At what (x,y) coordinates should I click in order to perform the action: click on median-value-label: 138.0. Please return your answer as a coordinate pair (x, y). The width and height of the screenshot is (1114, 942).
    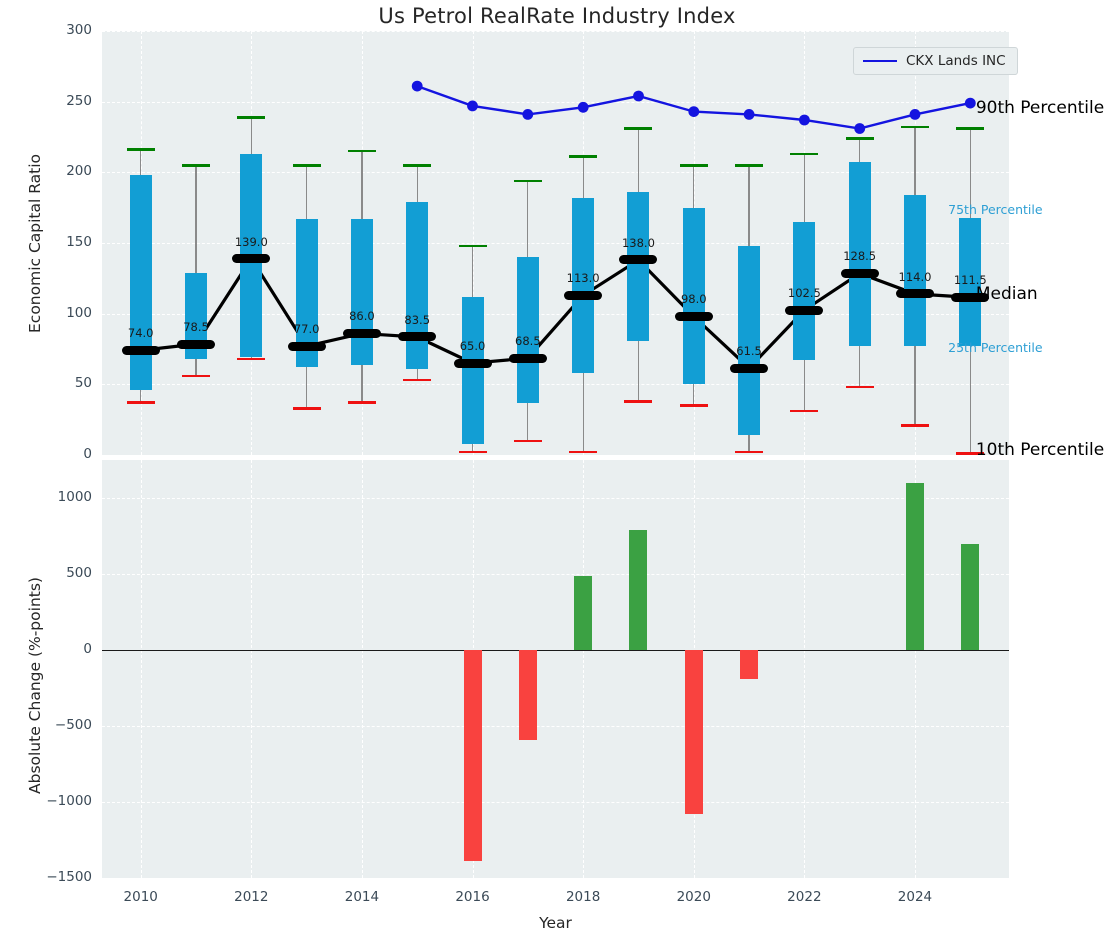
    Looking at the image, I should click on (638, 242).